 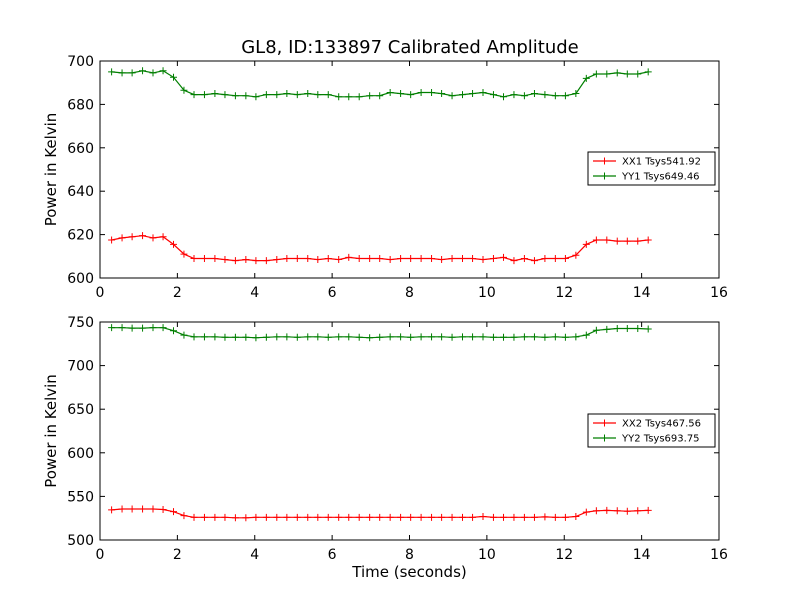 I want to click on y-tick-label: 500, so click(x=80, y=541).